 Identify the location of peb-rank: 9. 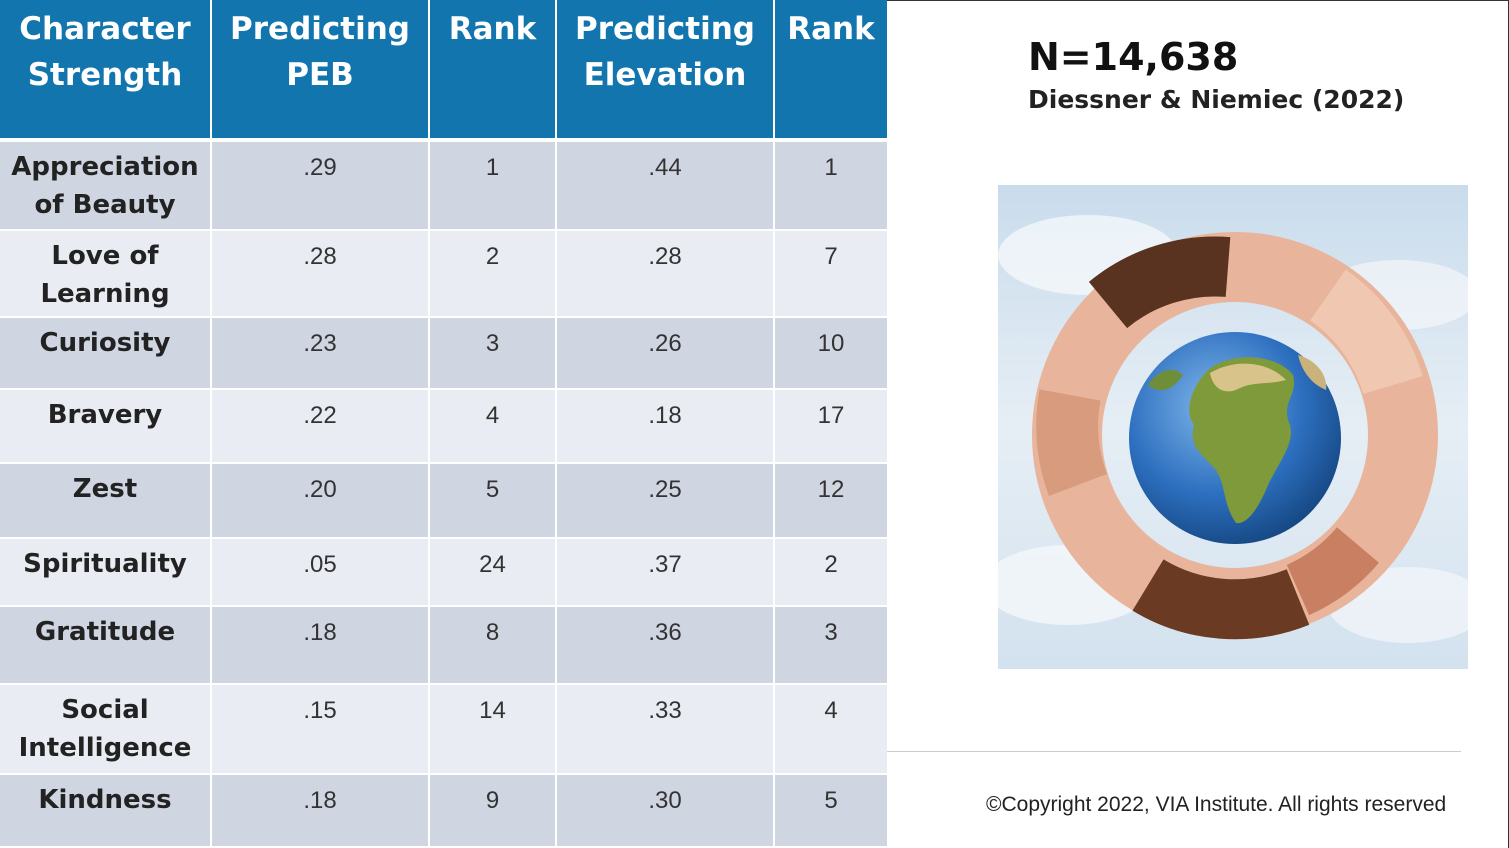
(493, 811).